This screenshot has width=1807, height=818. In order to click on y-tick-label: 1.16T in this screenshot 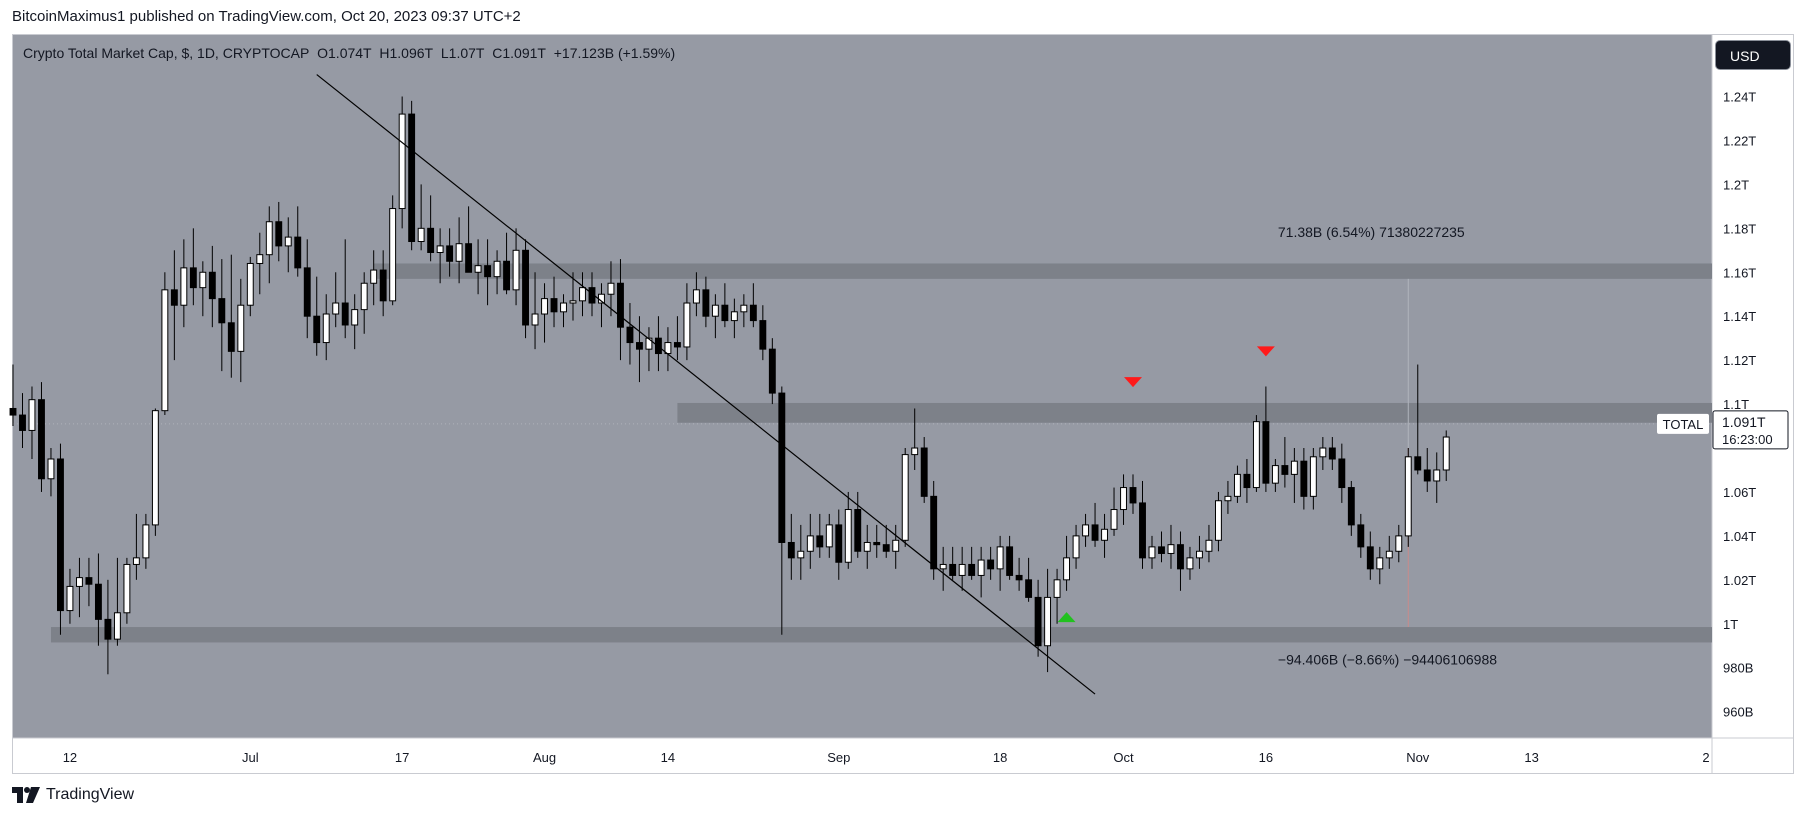, I will do `click(1739, 272)`.